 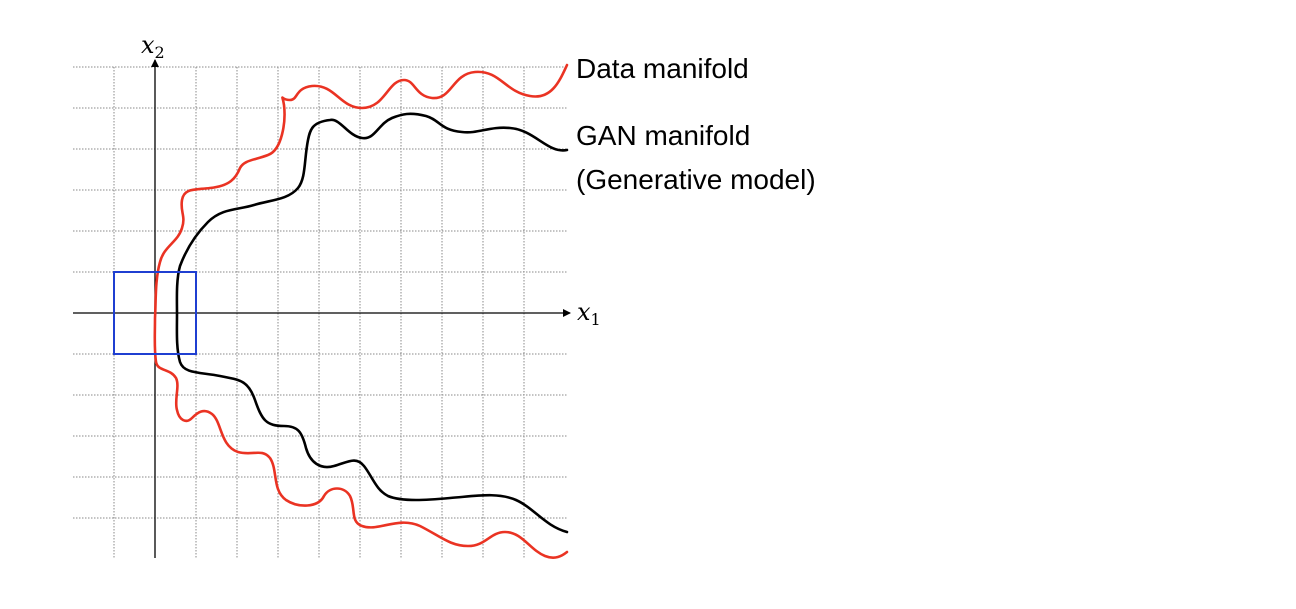 I want to click on focus-box, so click(x=155, y=313).